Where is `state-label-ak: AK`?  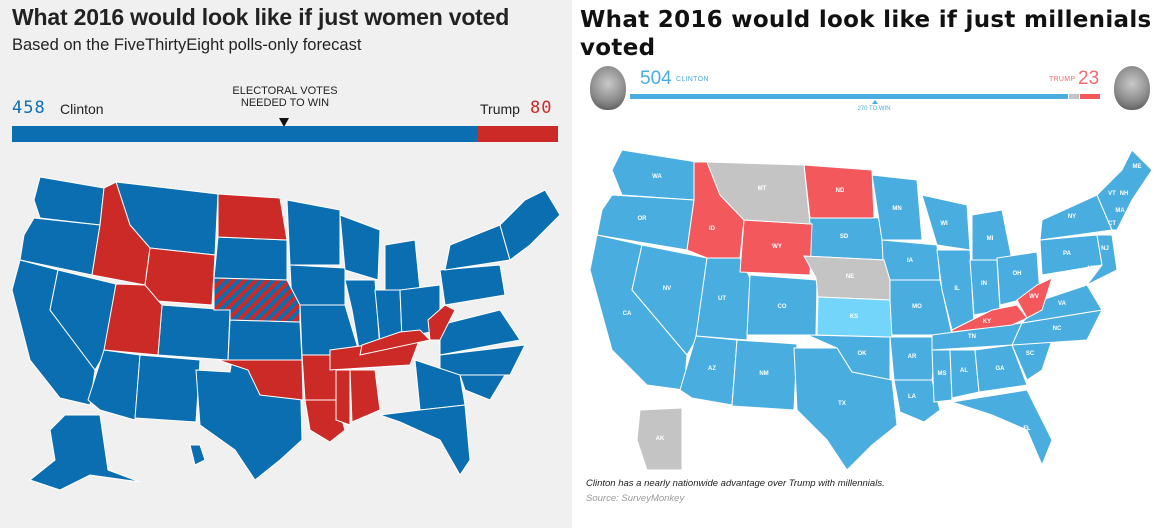
state-label-ak: AK is located at coordinates (660, 439).